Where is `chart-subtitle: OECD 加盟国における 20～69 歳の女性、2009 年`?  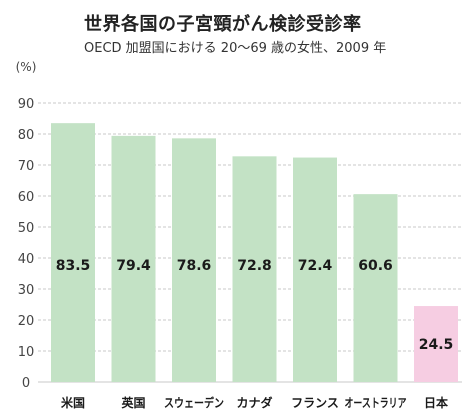 chart-subtitle: OECD 加盟国における 20～69 歳の女性、2009 年 is located at coordinates (235, 48).